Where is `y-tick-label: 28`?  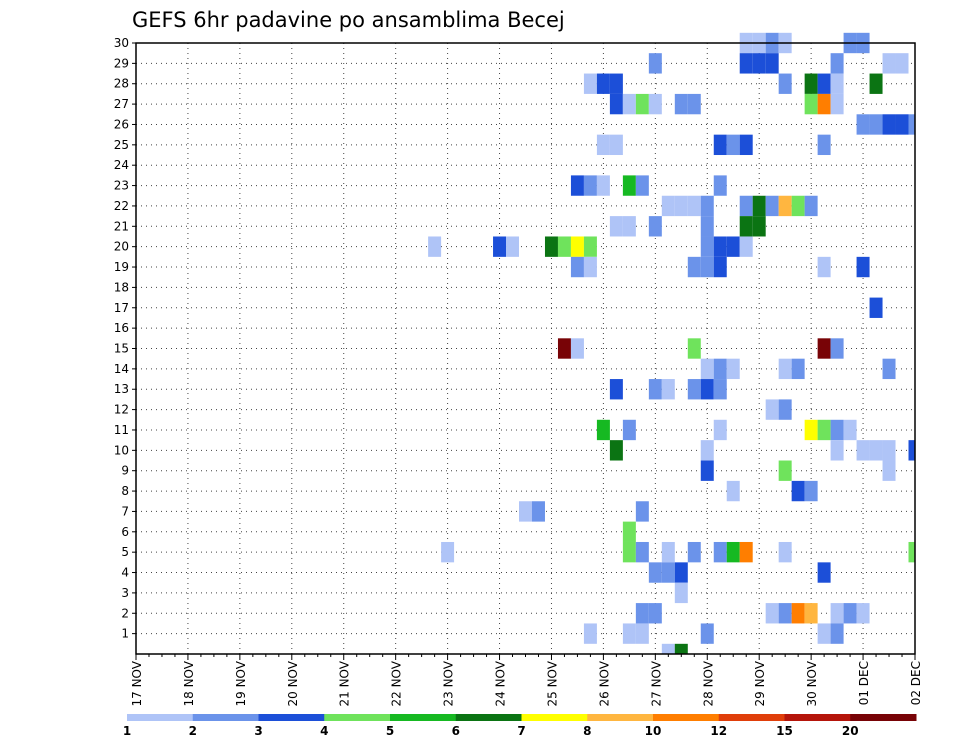
y-tick-label: 28 is located at coordinates (121, 84).